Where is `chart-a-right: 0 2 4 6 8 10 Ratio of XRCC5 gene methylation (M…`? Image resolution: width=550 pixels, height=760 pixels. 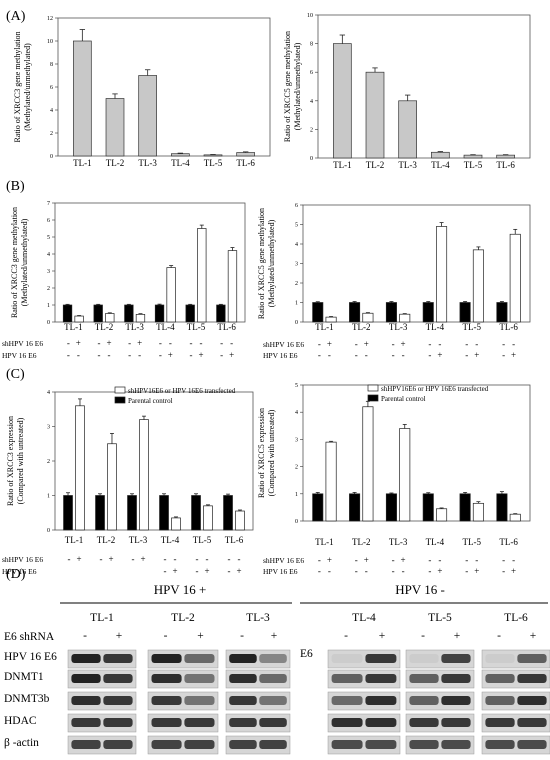
chart-a-right: 0 2 4 6 8 10 Ratio of XRCC5 gene methylation (M… is located at coordinates (407, 91).